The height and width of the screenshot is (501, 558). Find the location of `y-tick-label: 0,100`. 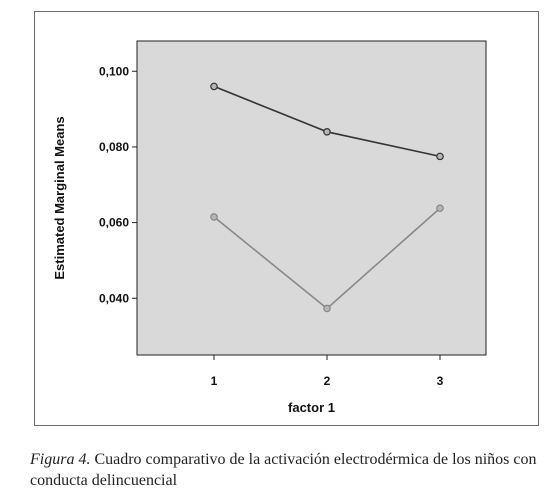

y-tick-label: 0,100 is located at coordinates (114, 71).